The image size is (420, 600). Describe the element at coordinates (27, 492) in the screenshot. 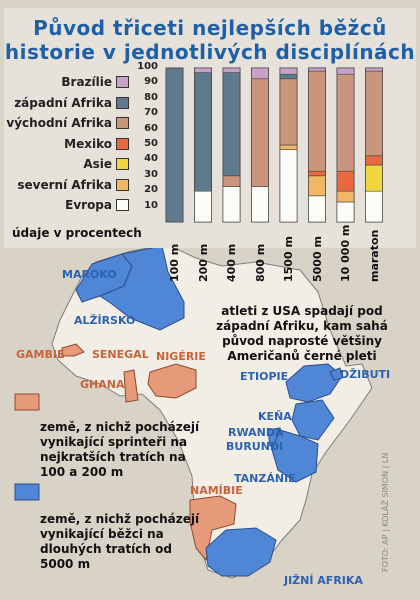

I see `distance-key-swatch` at that location.